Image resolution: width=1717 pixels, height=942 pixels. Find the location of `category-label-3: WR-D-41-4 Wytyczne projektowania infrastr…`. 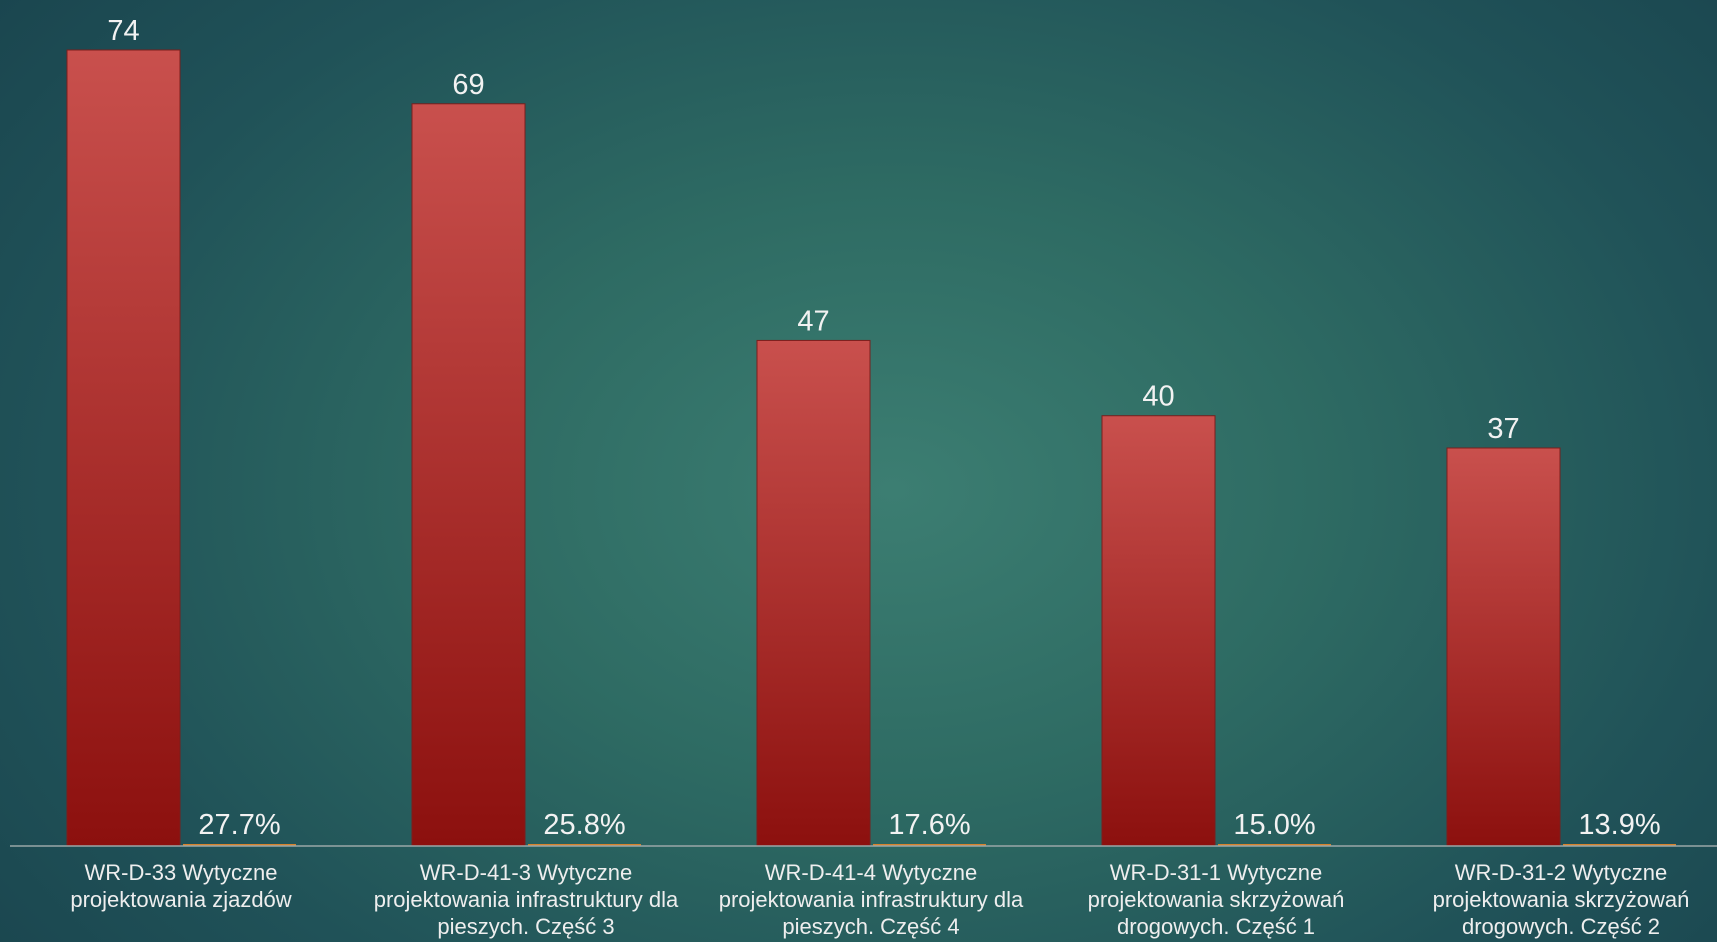

category-label-3: WR-D-41-4 Wytyczne projektowania infrastr… is located at coordinates (871, 899).